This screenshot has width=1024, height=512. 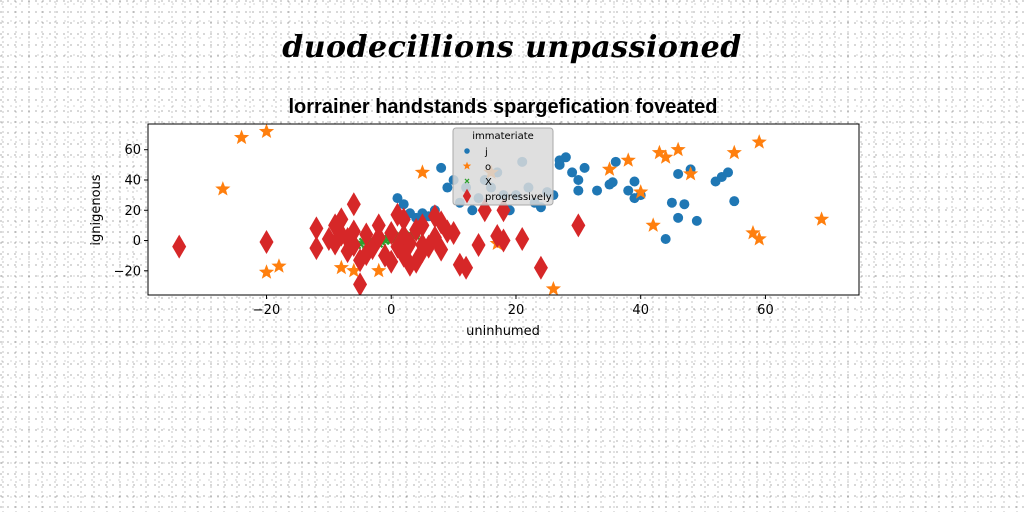 What do you see at coordinates (127, 271) in the screenshot?
I see `y-tick-label: −20` at bounding box center [127, 271].